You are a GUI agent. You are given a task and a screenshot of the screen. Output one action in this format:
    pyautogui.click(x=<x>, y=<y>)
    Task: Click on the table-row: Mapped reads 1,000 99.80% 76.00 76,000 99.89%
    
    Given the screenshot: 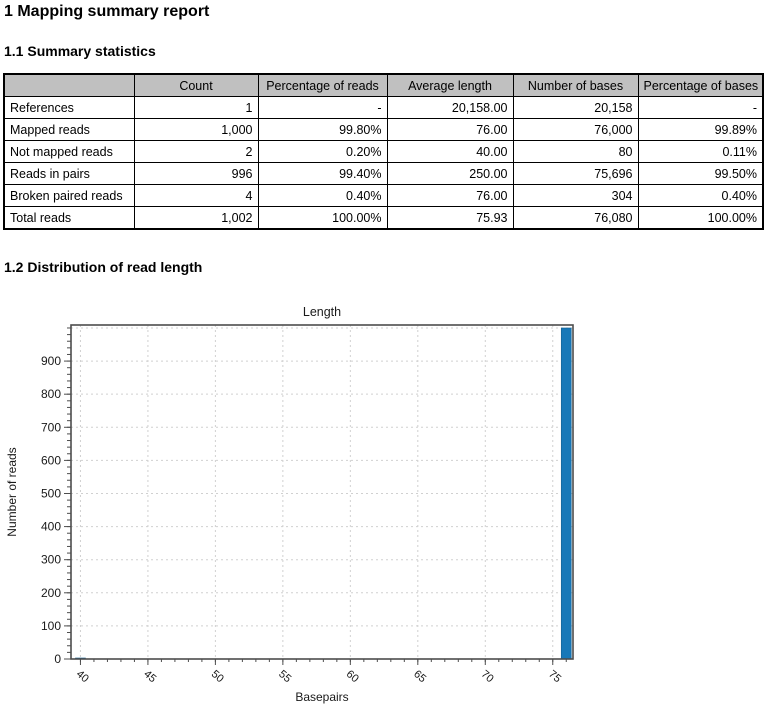 What is the action you would take?
    pyautogui.click(x=383, y=129)
    